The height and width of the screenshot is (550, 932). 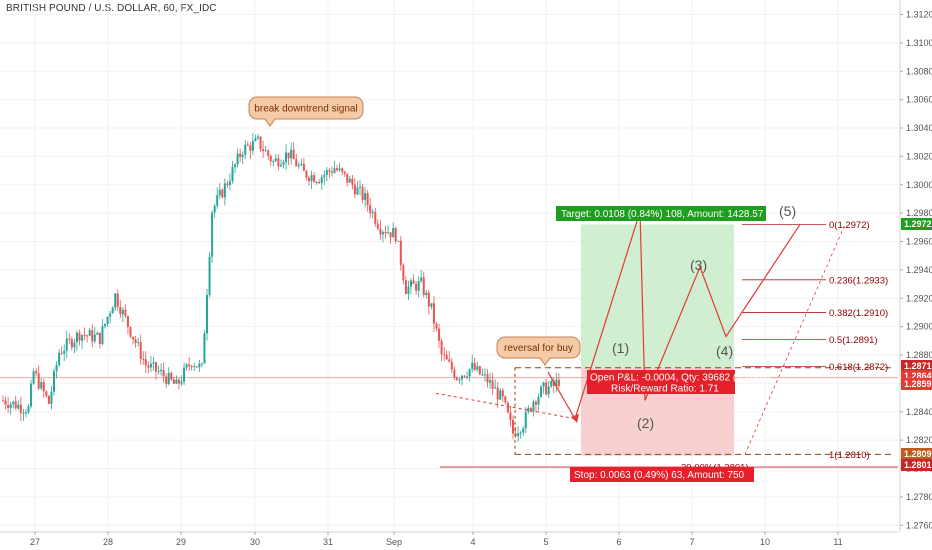 I want to click on target-label-bg, so click(x=661, y=213).